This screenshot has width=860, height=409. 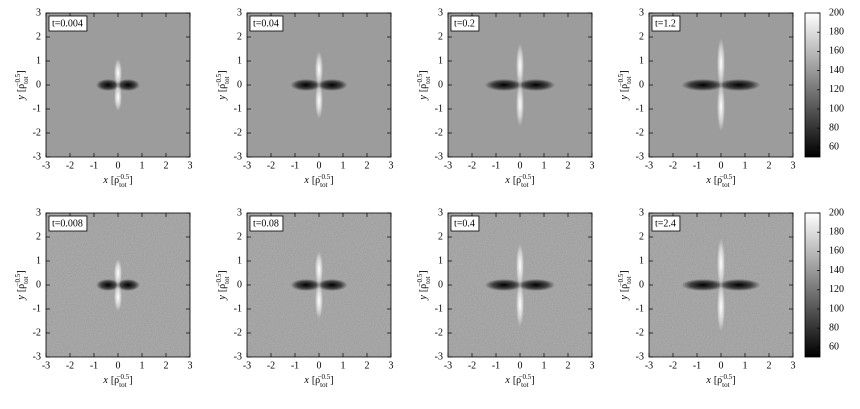 I want to click on colorbar-tick-label: 140, so click(x=836, y=70).